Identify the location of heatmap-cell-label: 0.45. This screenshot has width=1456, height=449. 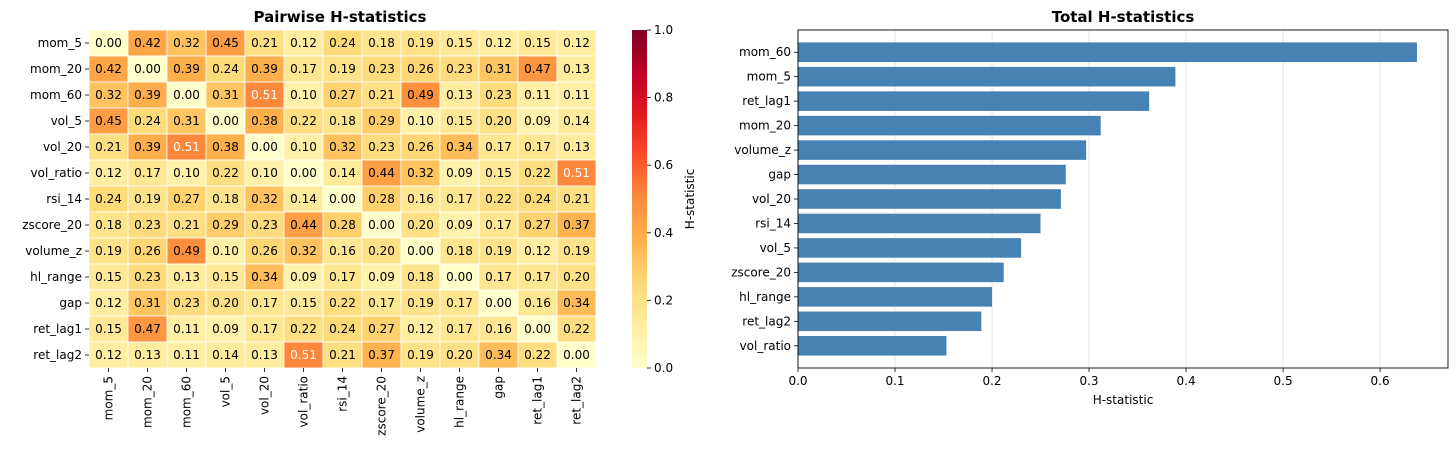
(225, 43).